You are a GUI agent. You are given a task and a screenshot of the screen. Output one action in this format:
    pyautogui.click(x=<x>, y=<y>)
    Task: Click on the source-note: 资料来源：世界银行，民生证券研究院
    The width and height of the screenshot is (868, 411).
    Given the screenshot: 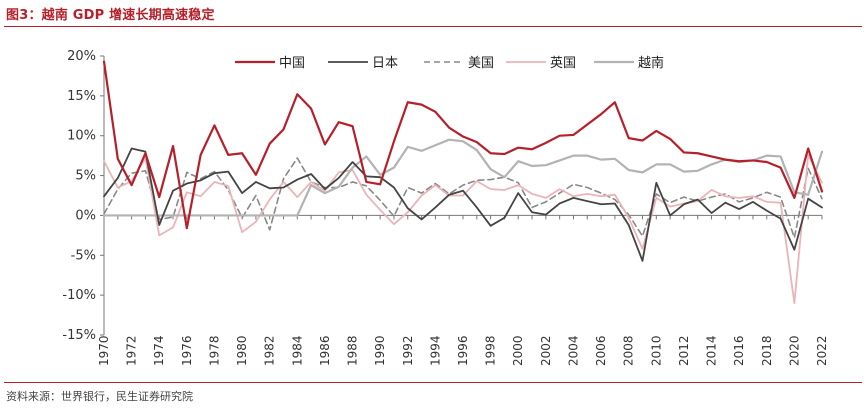 What is the action you would take?
    pyautogui.click(x=99, y=396)
    